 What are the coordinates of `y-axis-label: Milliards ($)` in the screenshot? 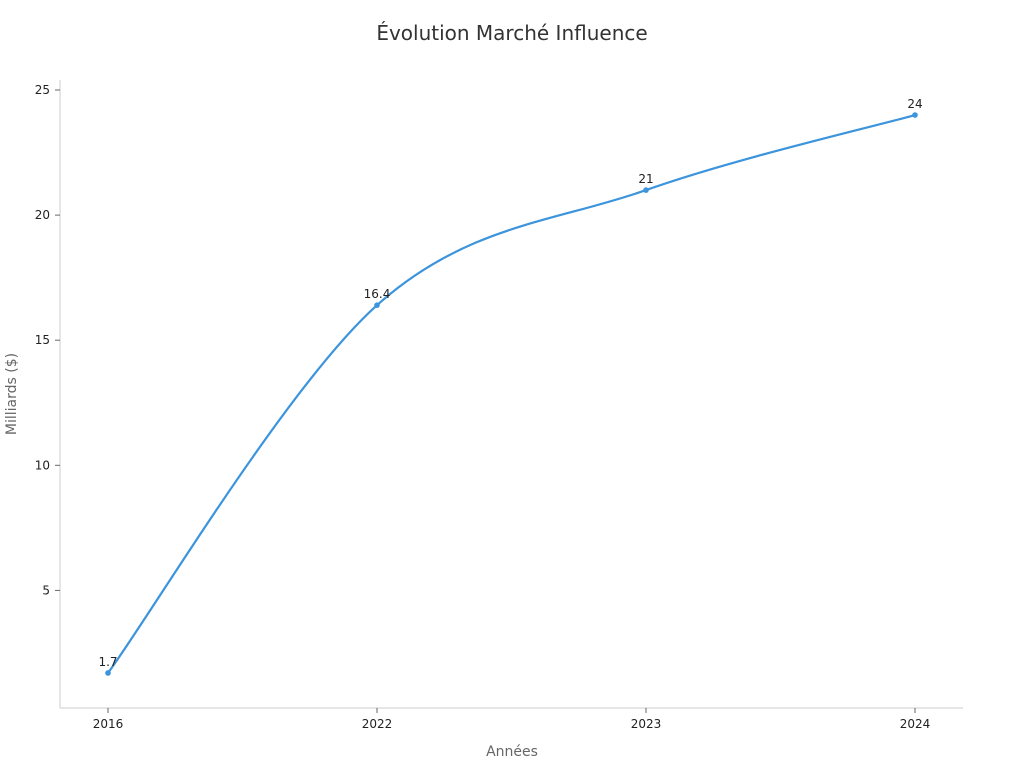 It's located at (12, 394).